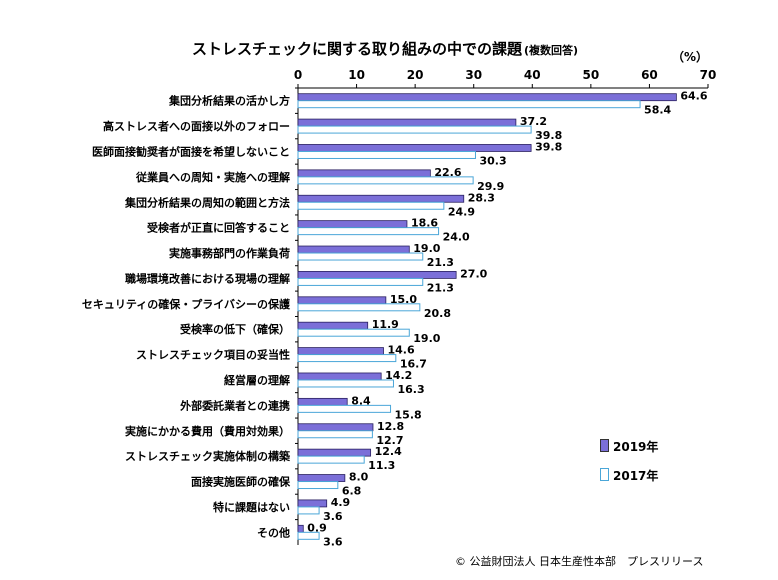 The image size is (778, 580). Describe the element at coordinates (461, 211) in the screenshot. I see `data-label-2017: 24.9` at that location.